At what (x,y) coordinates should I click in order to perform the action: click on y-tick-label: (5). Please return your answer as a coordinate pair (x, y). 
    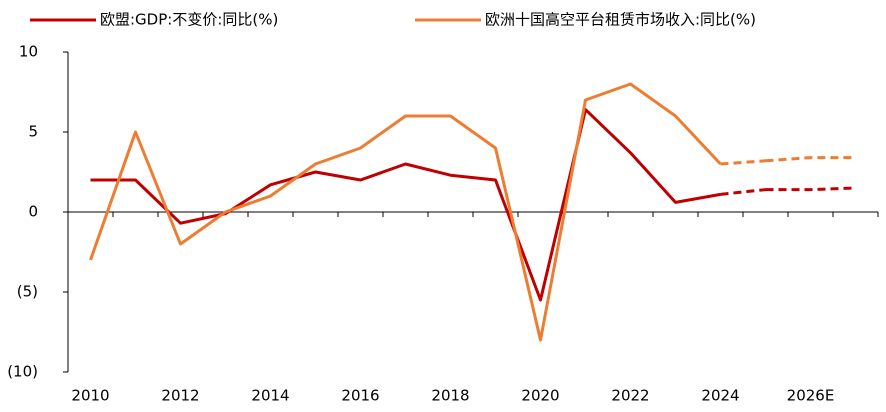
    Looking at the image, I should click on (27, 292).